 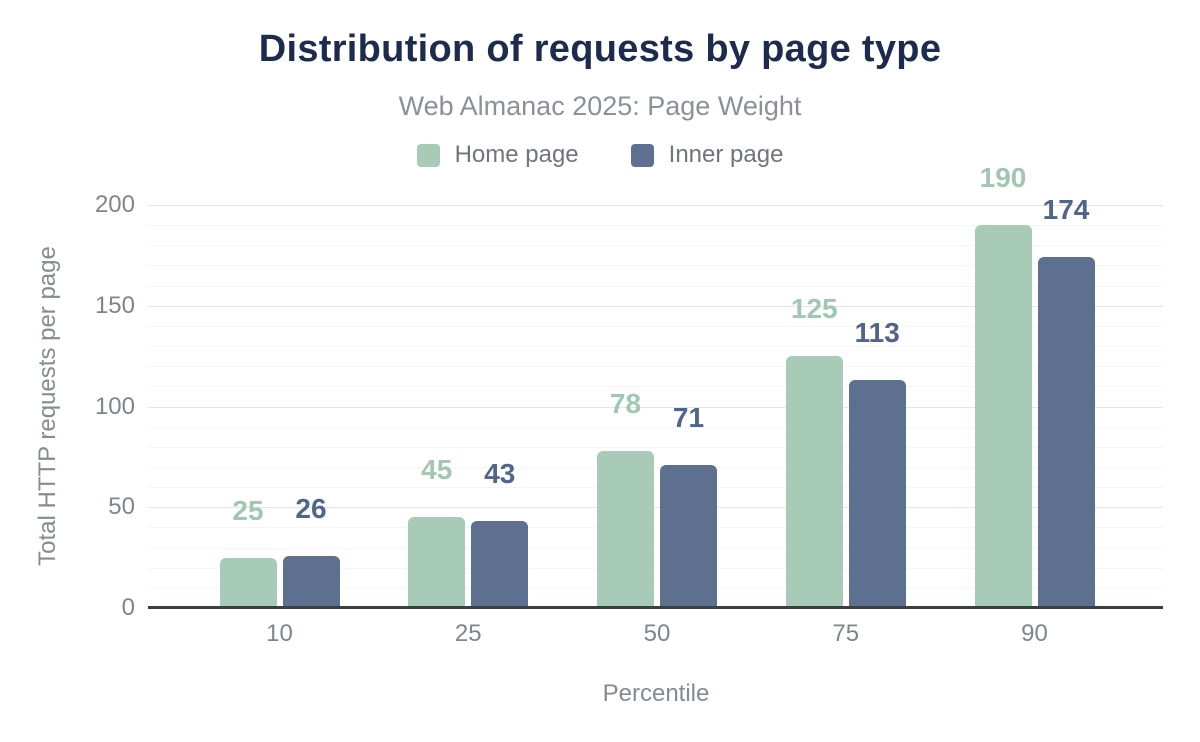 What do you see at coordinates (248, 510) in the screenshot?
I see `bar-value-label: 25` at bounding box center [248, 510].